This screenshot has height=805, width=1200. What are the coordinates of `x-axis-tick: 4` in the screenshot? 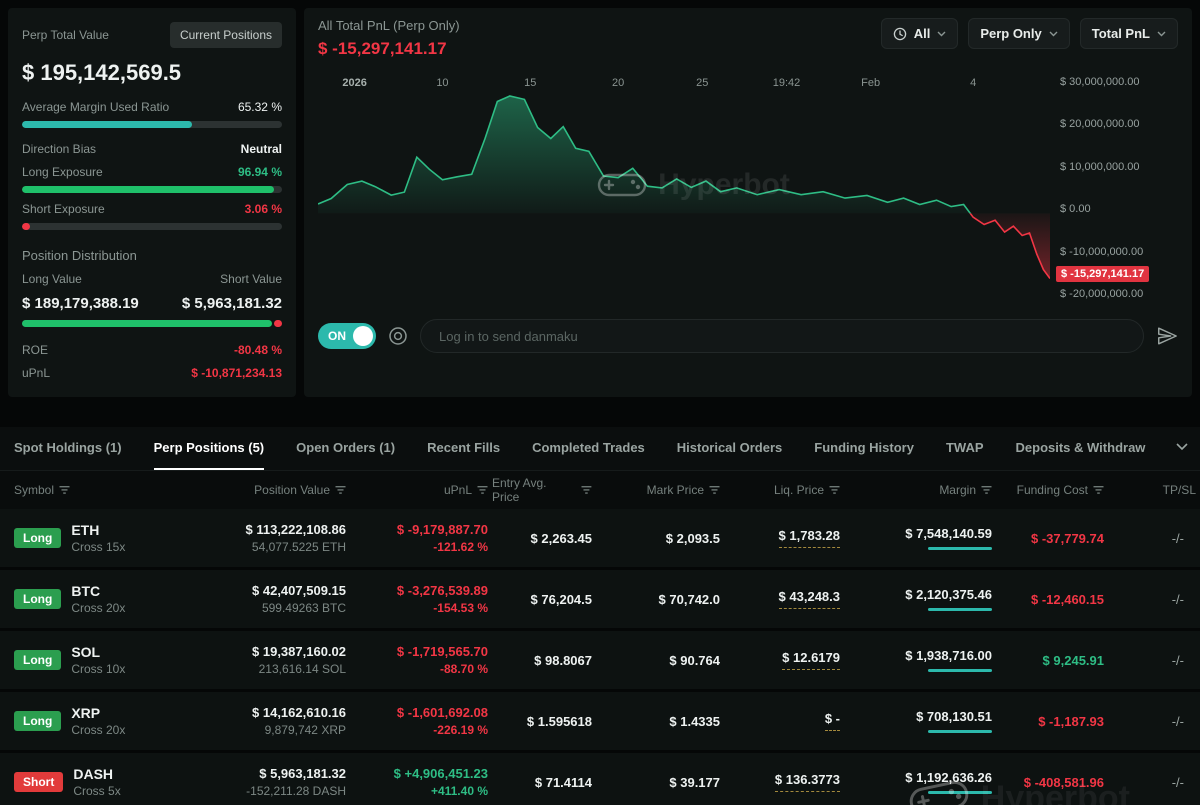 It's located at (973, 83).